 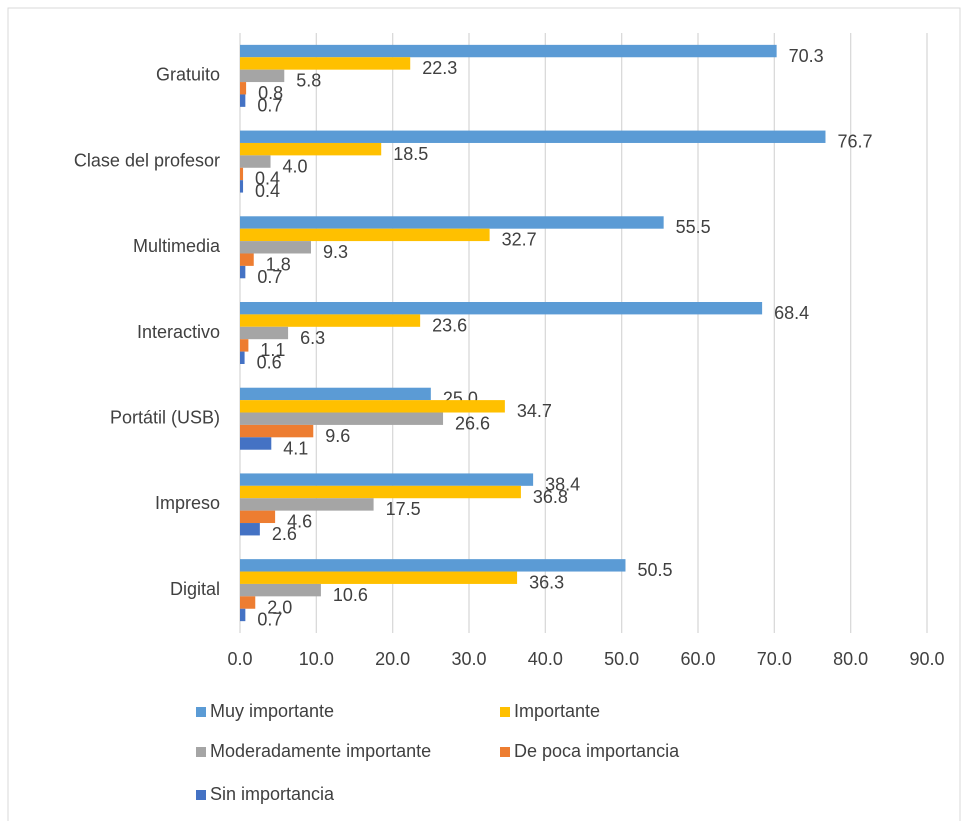 I want to click on data-label: 0.6, so click(x=269, y=363).